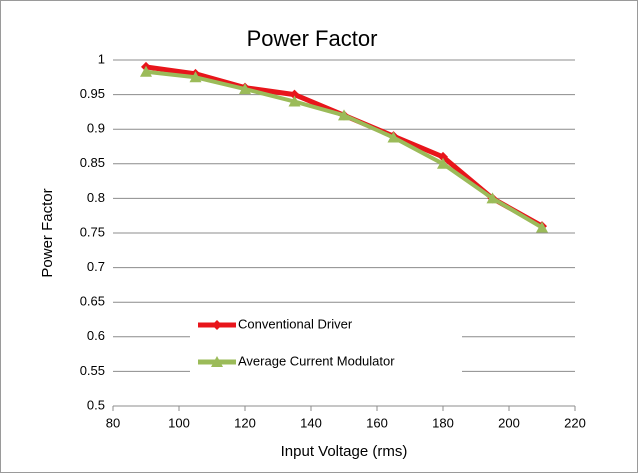 The height and width of the screenshot is (473, 638). I want to click on y-tick-label: 0.65, so click(92, 301).